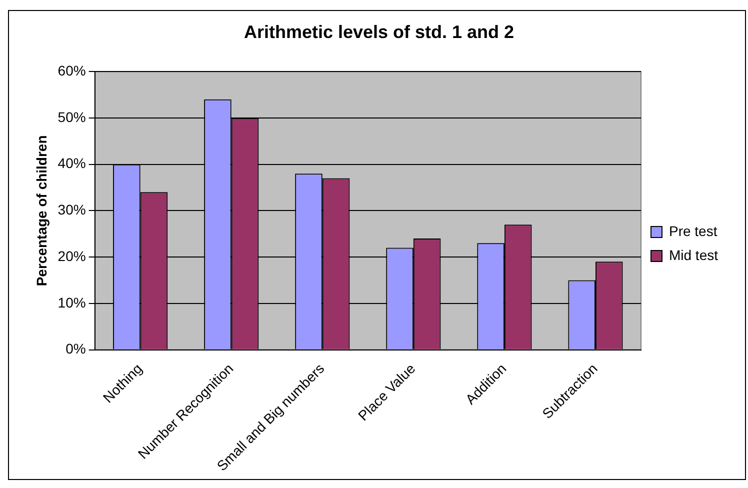 This screenshot has width=748, height=488. I want to click on y-axis-title: Percentage of children, so click(41, 210).